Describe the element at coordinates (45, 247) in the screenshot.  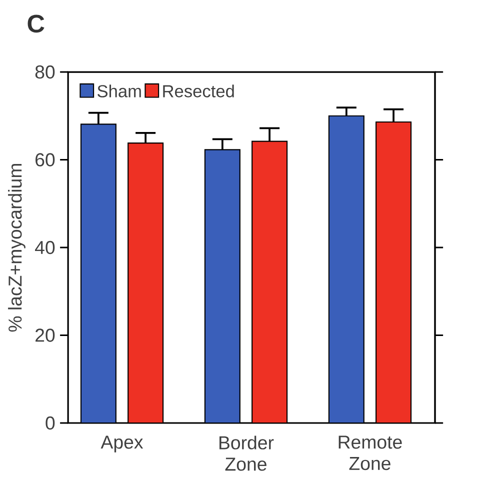
I see `y-tick-label: 40` at that location.